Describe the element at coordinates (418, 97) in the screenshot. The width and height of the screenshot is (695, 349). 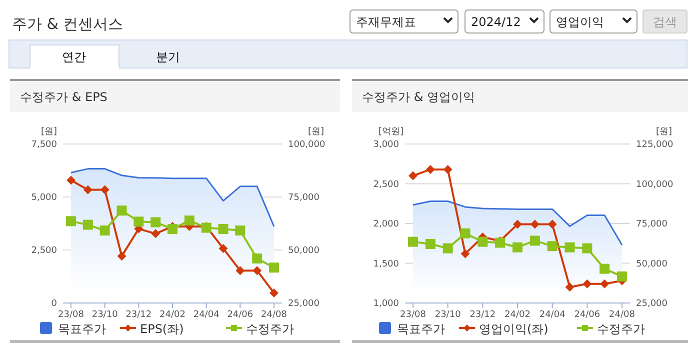
I see `chart-title: 수정주가 & 영업이익` at that location.